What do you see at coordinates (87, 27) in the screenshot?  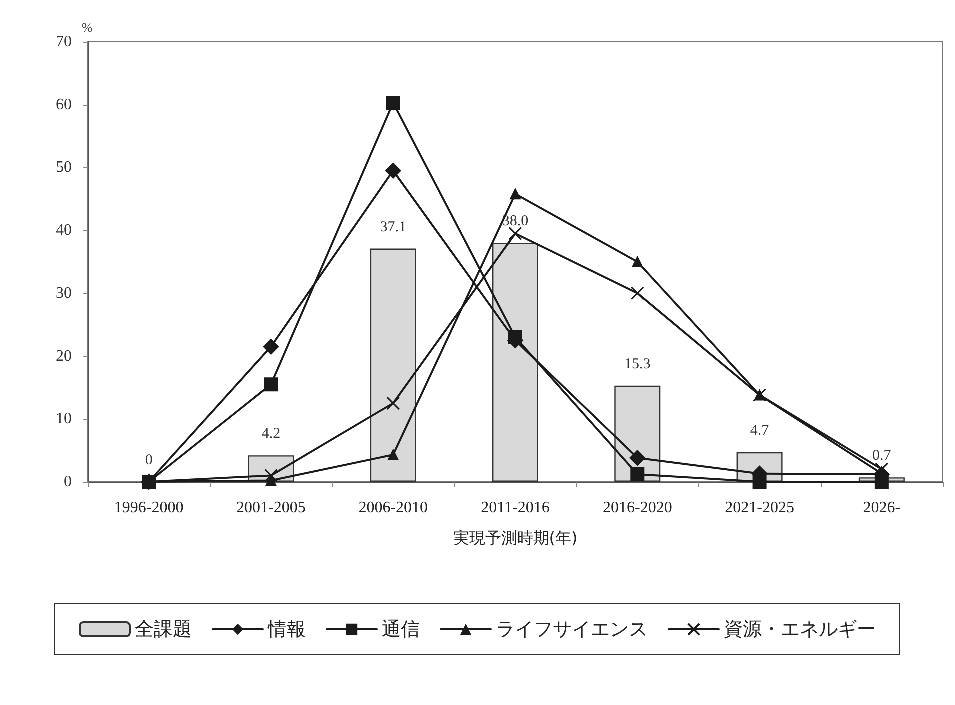 I see `y-axis-title: %` at bounding box center [87, 27].